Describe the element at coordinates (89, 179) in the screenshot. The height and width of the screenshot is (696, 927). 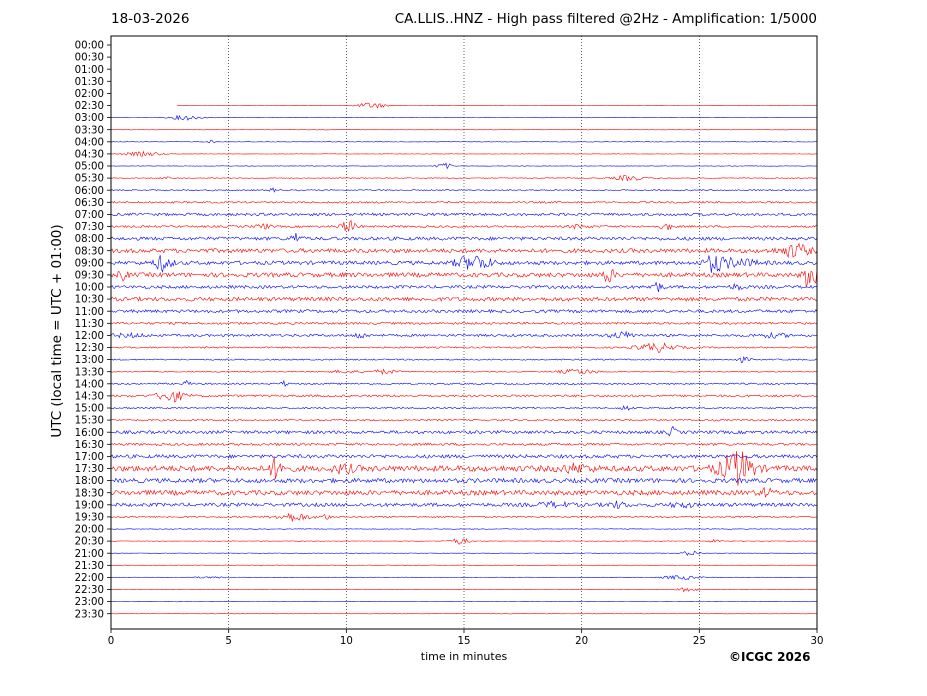
I see `y-tick-label: 05:30` at that location.